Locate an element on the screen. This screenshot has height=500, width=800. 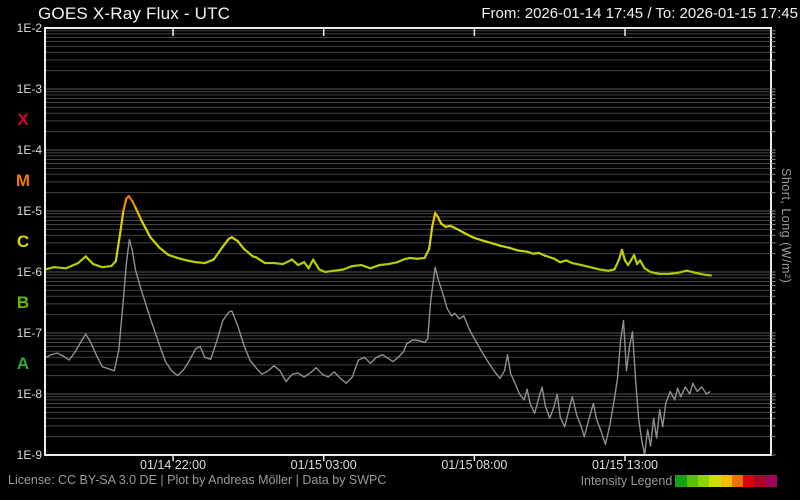
long-flux-curve is located at coordinates (378, 236).